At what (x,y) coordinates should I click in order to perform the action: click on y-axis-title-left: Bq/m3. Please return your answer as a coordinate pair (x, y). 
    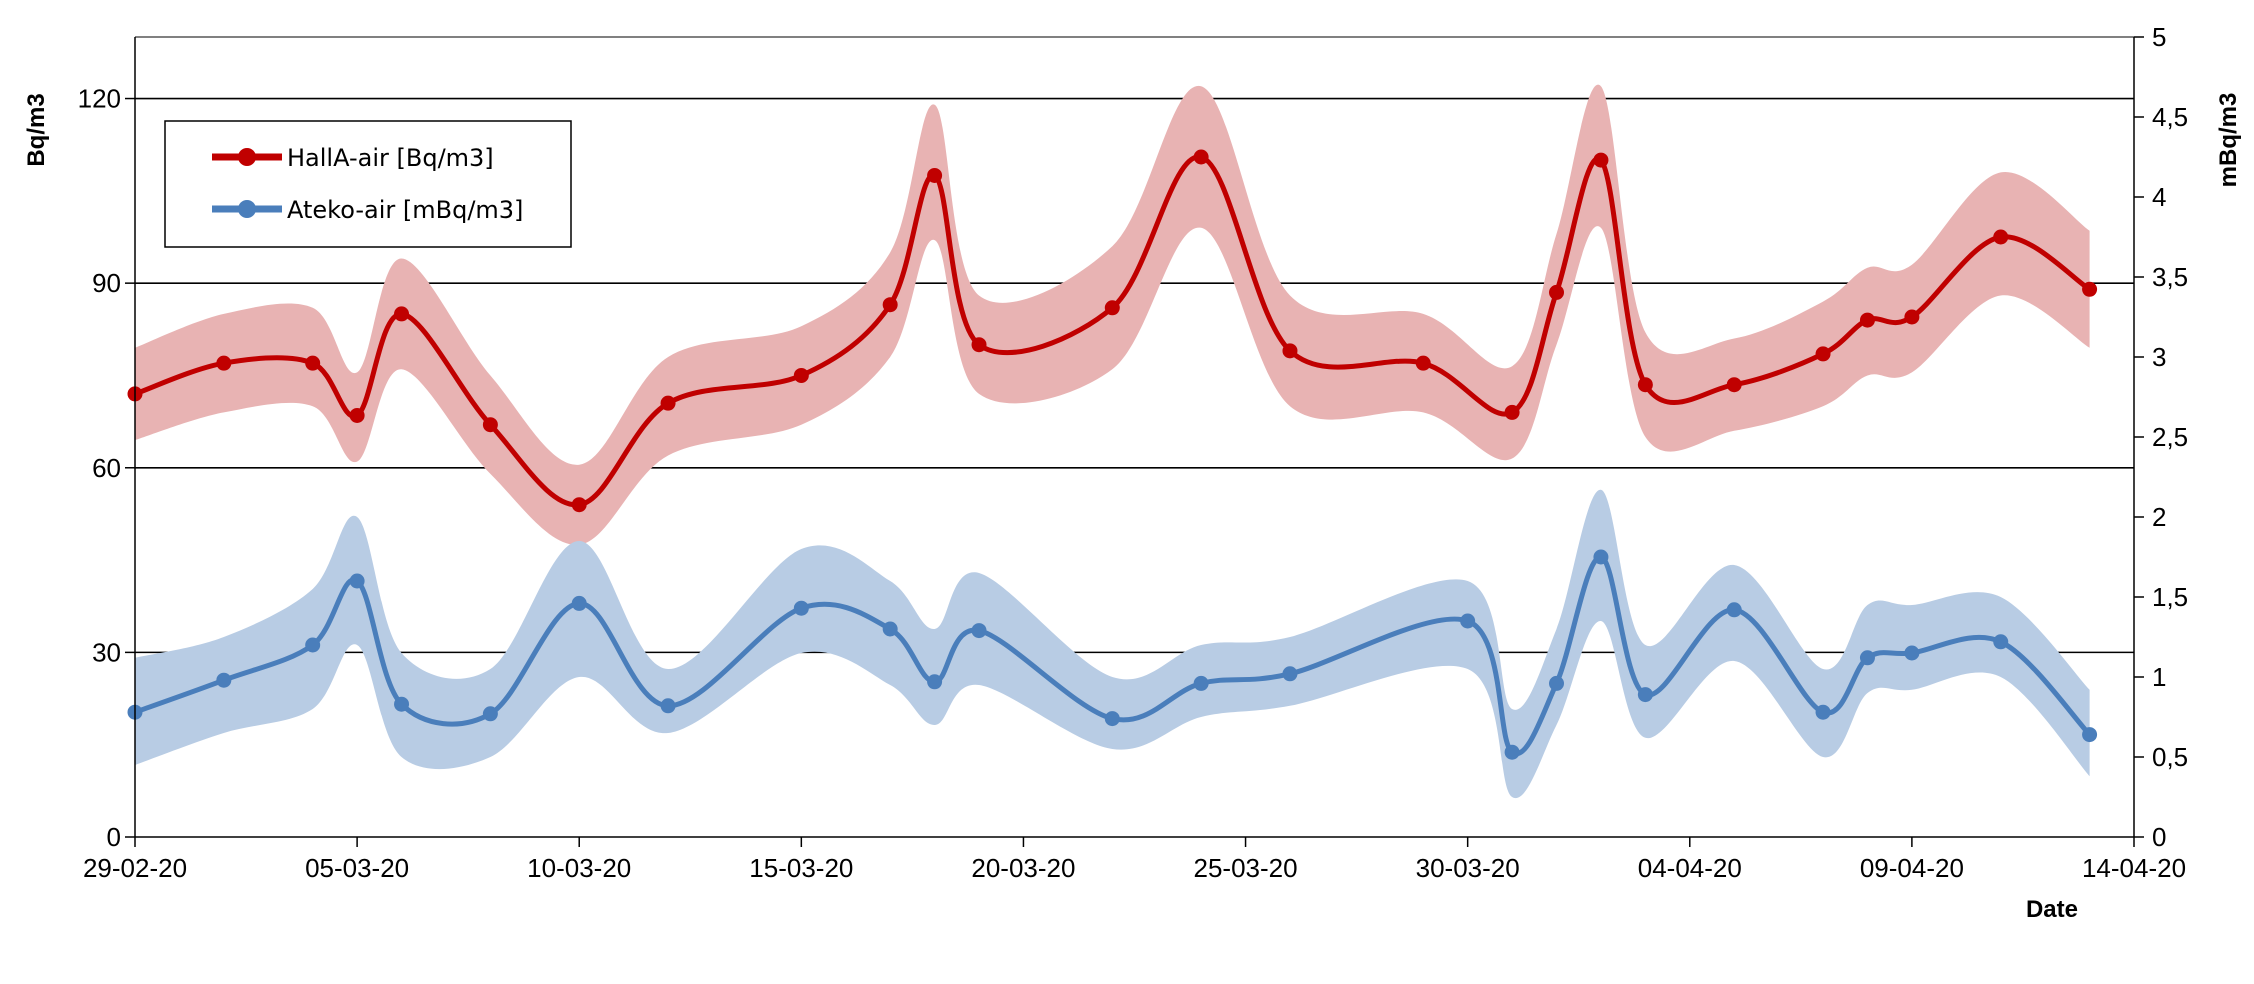
    Looking at the image, I should click on (36, 129).